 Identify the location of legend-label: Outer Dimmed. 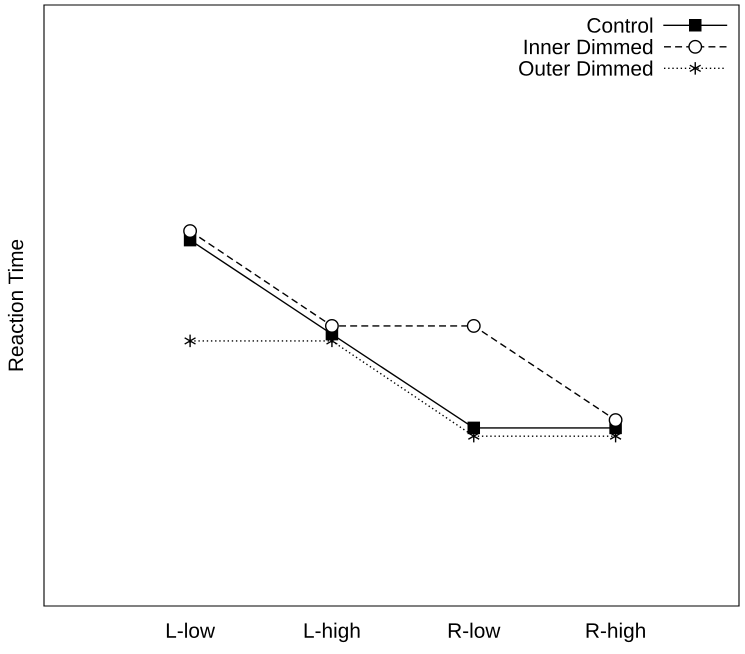
(585, 68).